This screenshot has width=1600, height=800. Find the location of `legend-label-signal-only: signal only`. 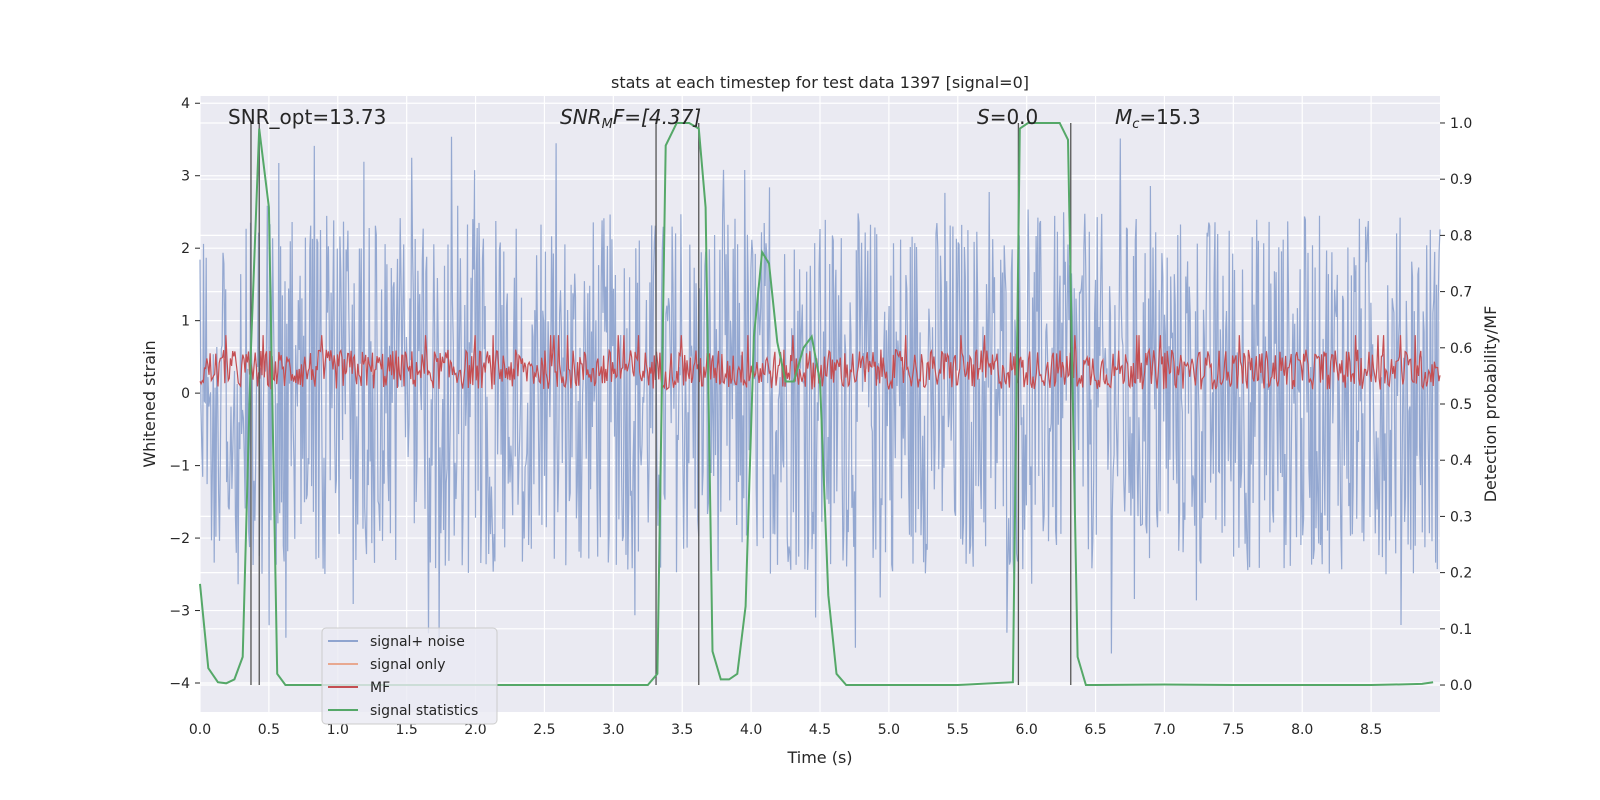

legend-label-signal-only: signal only is located at coordinates (407, 665).